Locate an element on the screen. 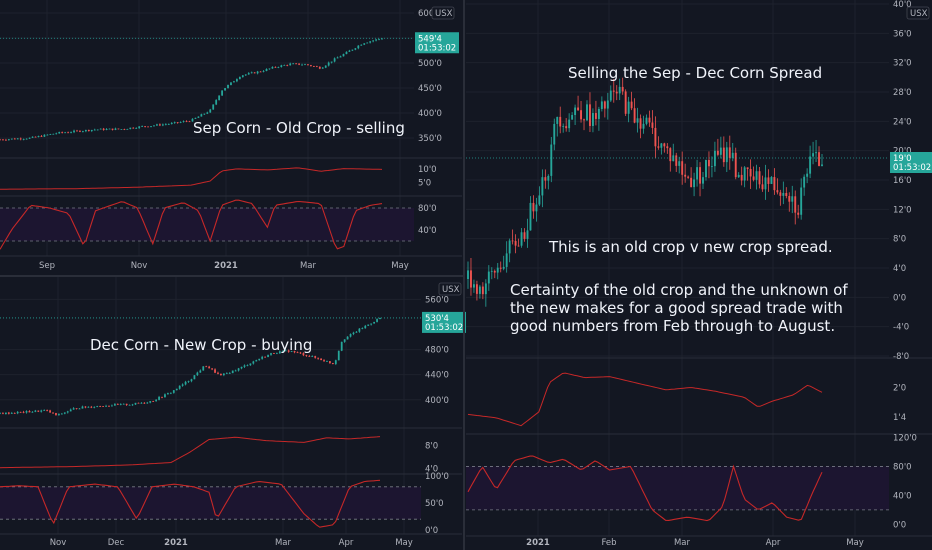  indicator-tick-label: 2'0 is located at coordinates (899, 388).